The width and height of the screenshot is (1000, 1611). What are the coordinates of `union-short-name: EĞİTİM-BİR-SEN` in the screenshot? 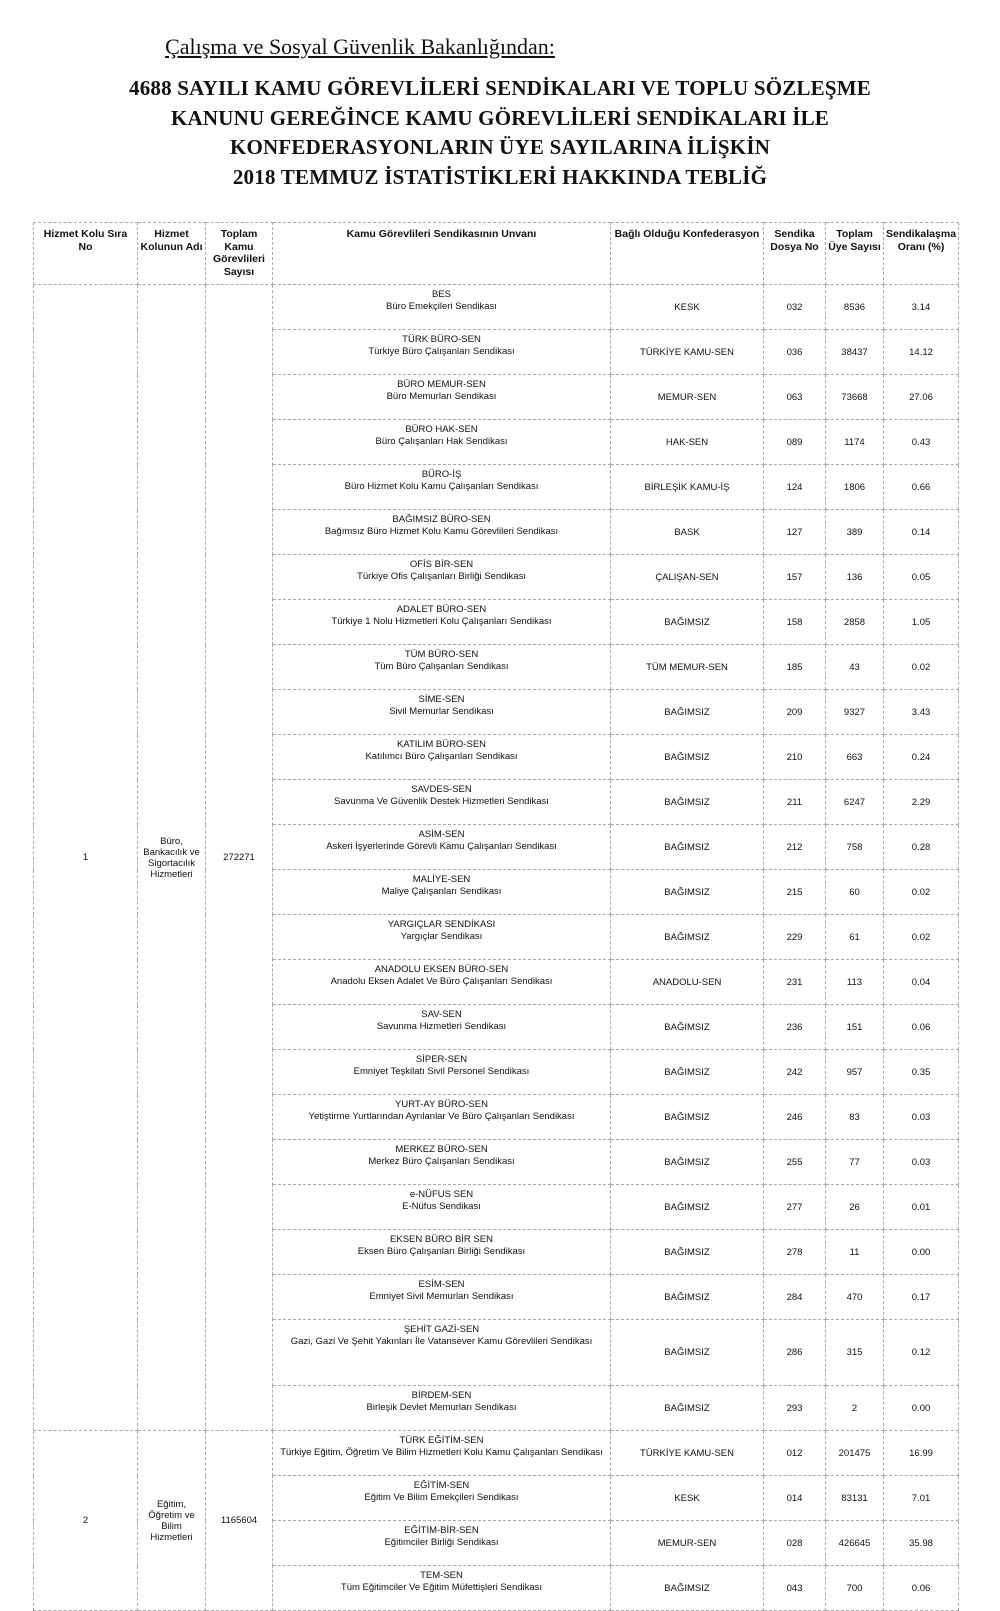 It's located at (441, 1530).